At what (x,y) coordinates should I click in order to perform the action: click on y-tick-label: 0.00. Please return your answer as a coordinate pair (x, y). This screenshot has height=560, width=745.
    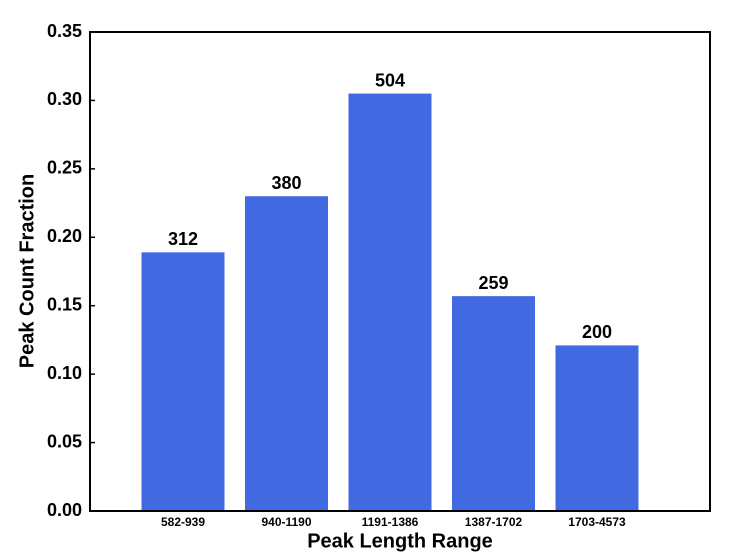
    Looking at the image, I should click on (64, 510).